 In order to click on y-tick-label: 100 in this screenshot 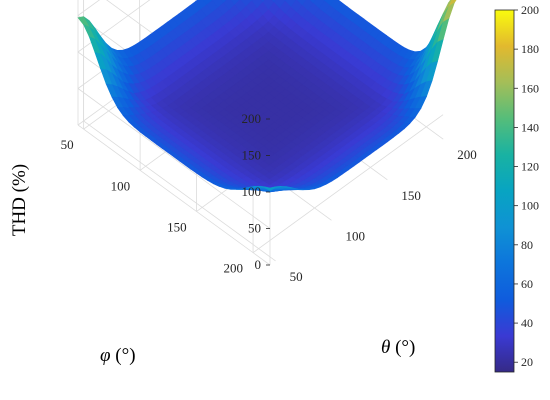, I will do `click(121, 185)`.